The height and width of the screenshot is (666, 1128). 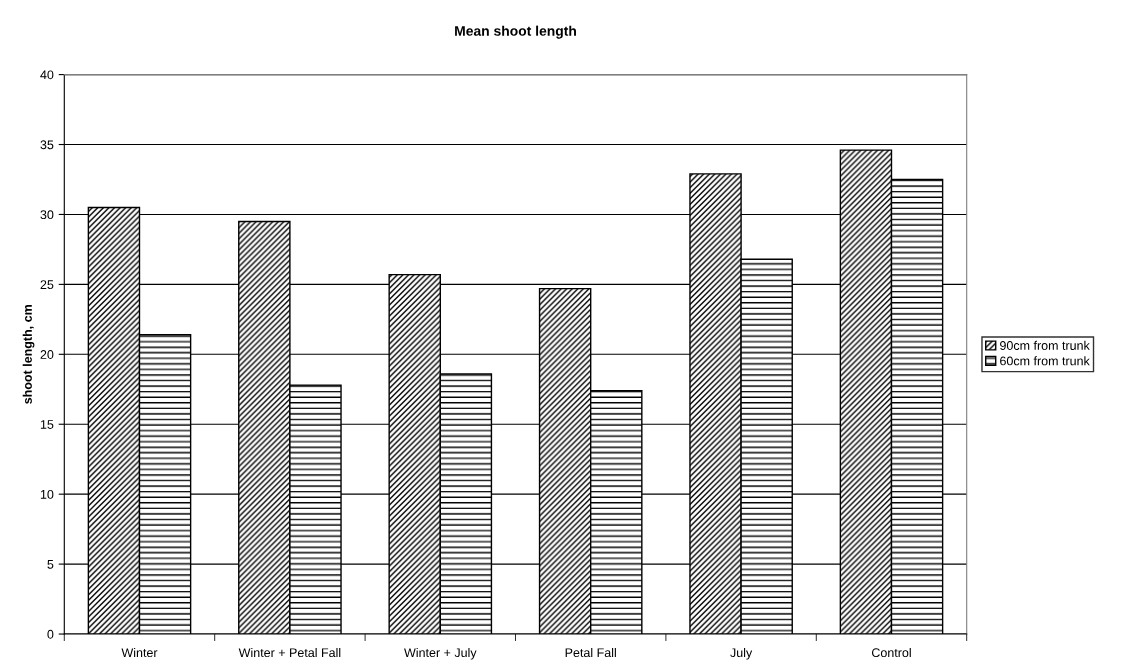 I want to click on y-tick-label: 40, so click(x=47, y=75).